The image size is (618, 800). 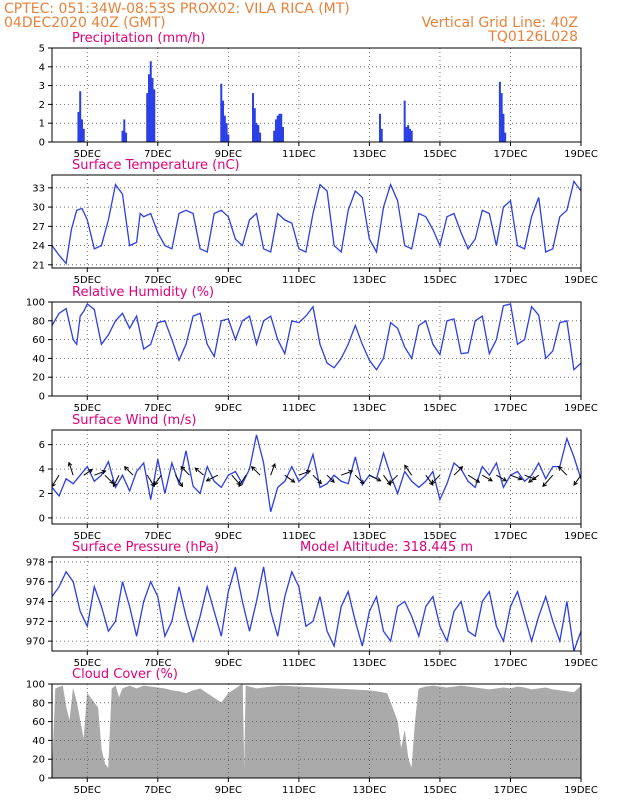 What do you see at coordinates (42, 67) in the screenshot?
I see `precip-ytick-label: 4` at bounding box center [42, 67].